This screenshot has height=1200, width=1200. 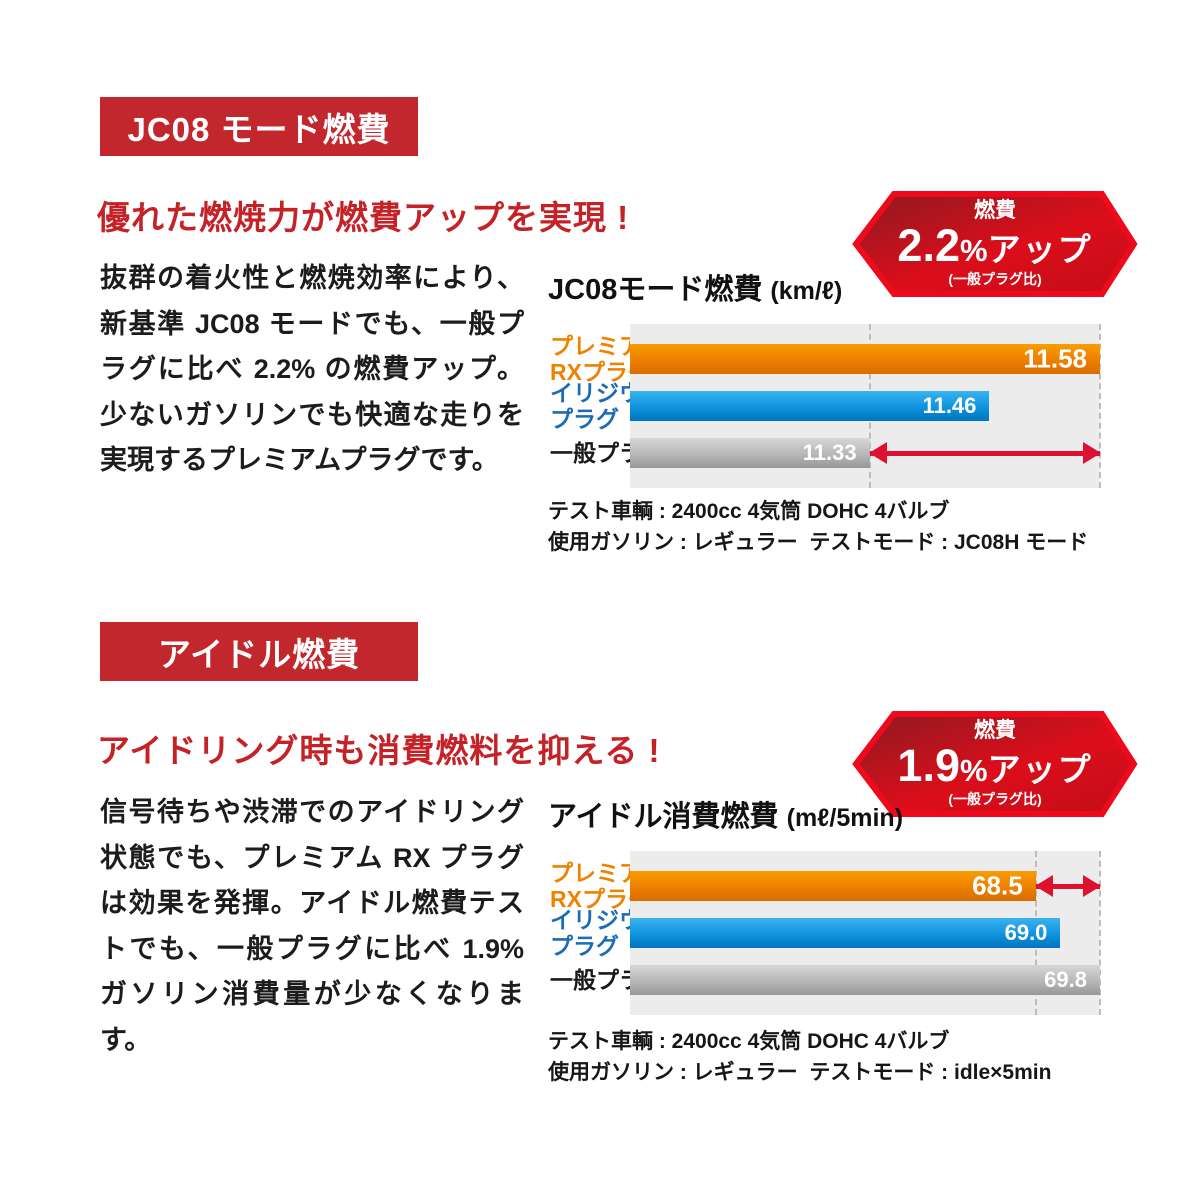 What do you see at coordinates (865, 359) in the screenshot?
I see `bar-orange: 11.58` at bounding box center [865, 359].